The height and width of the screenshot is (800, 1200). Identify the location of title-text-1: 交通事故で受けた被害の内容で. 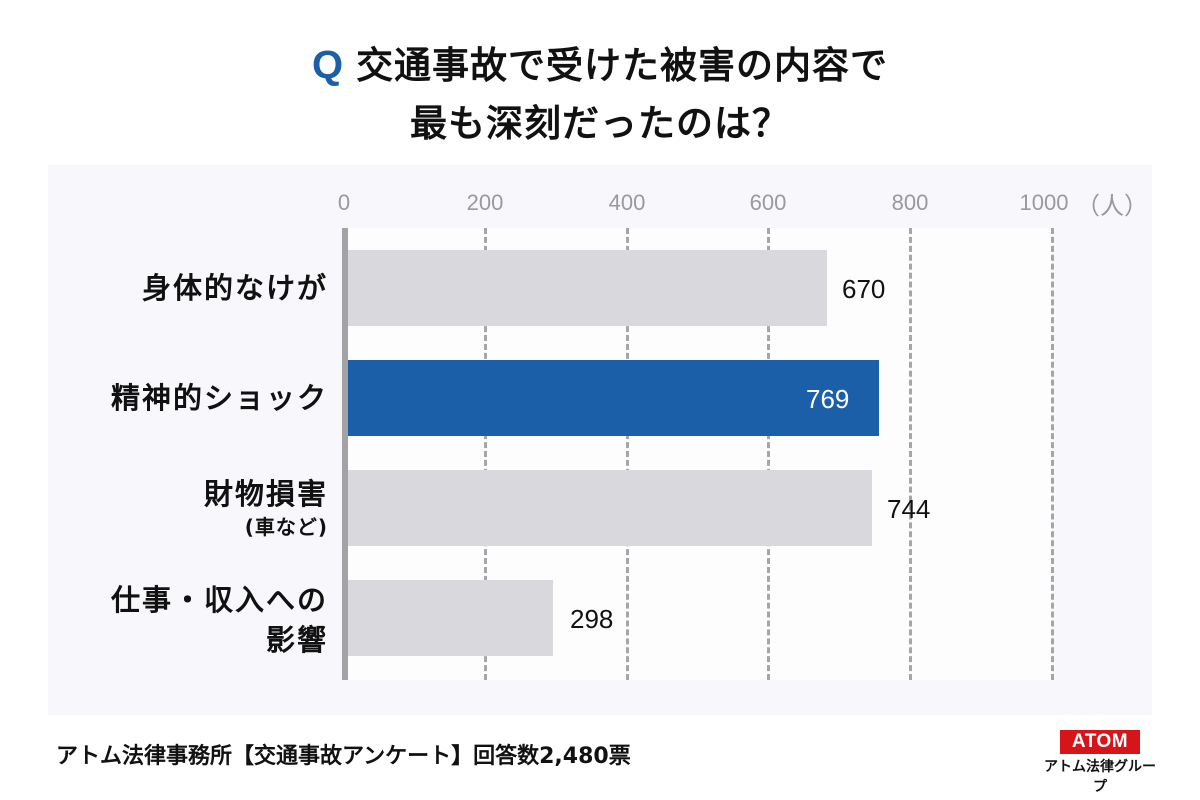
(622, 65).